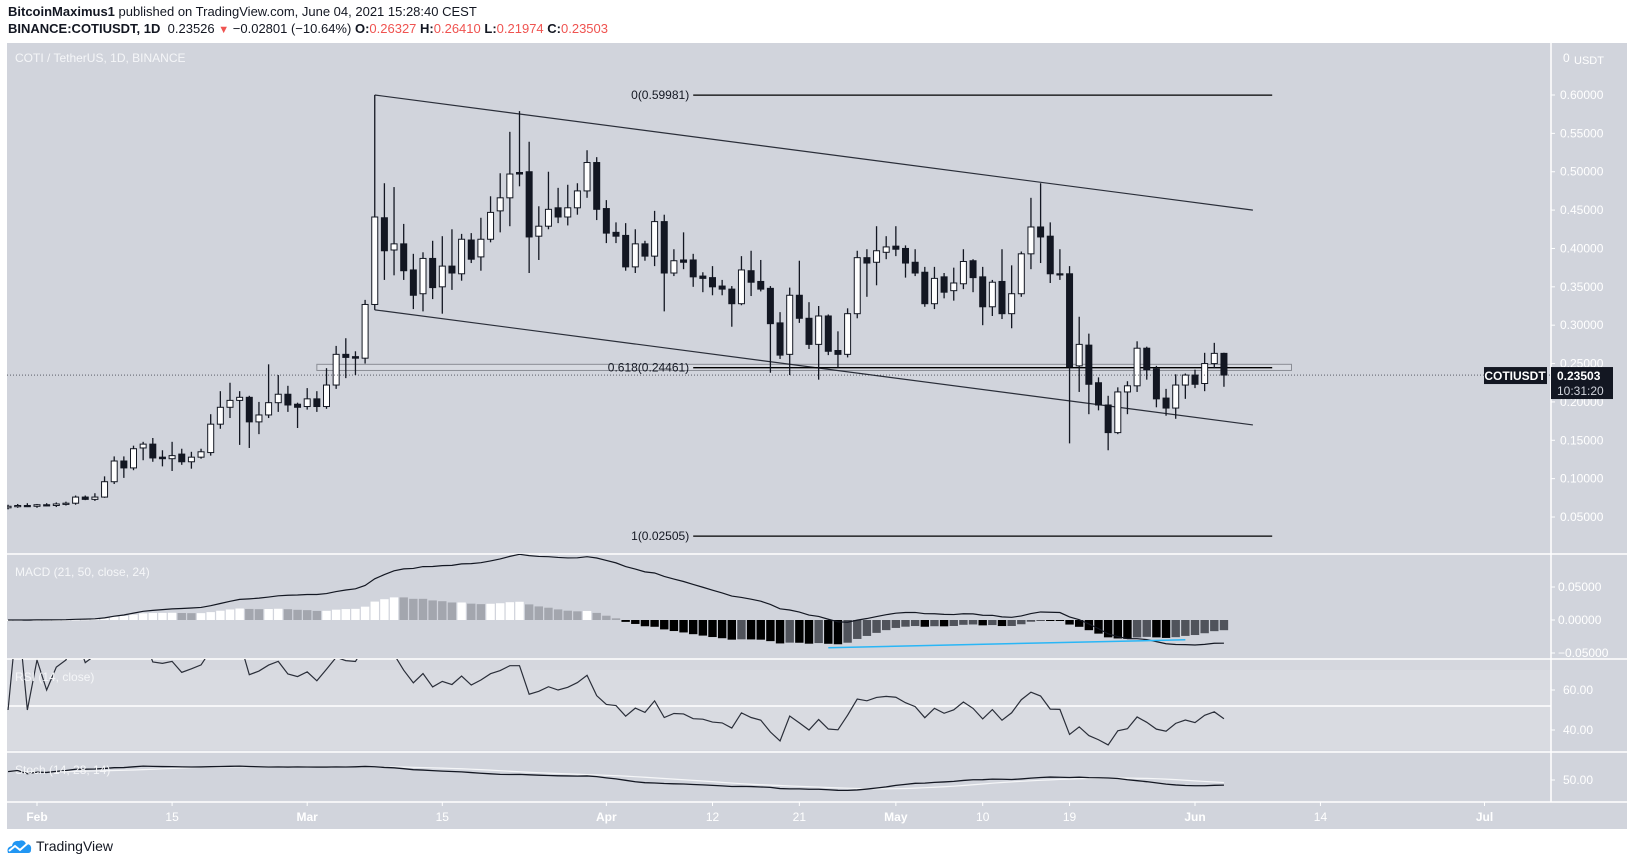 The image size is (1627, 867). What do you see at coordinates (660, 95) in the screenshot?
I see `fib-level-label: 0(0.59981)` at bounding box center [660, 95].